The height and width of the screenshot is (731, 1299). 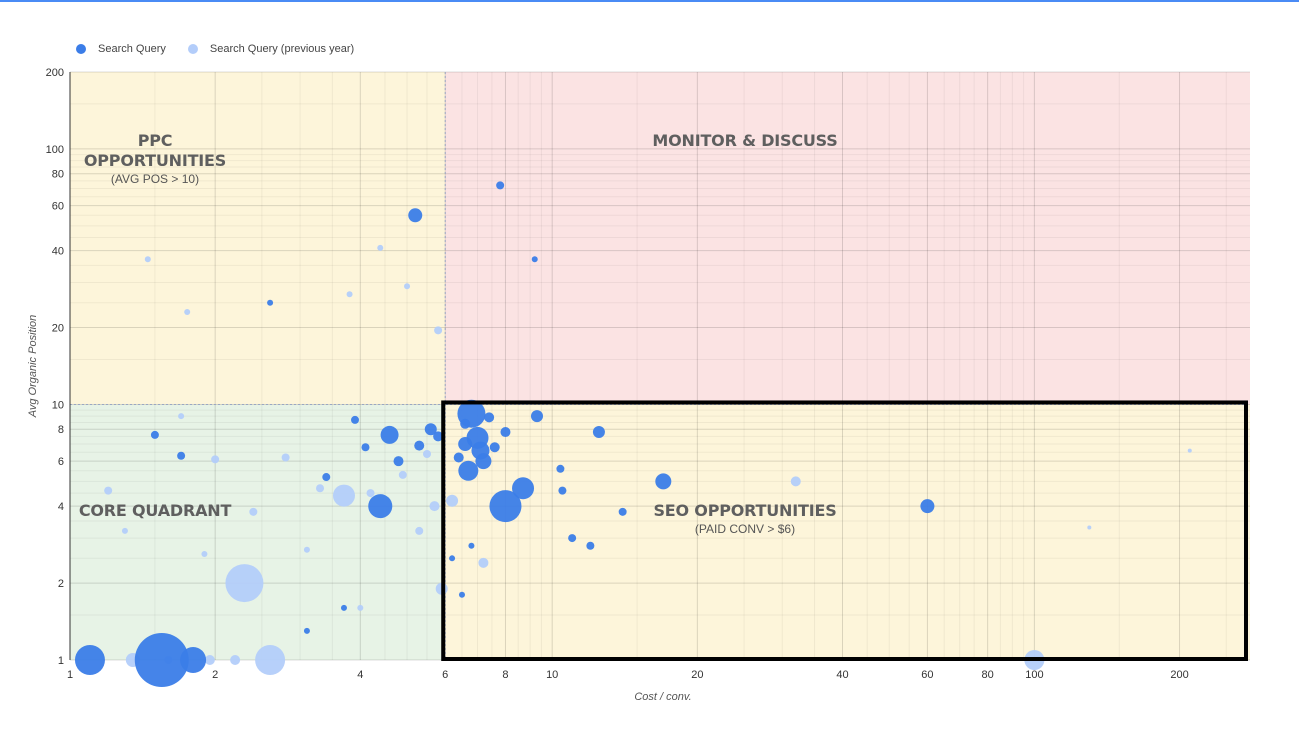 What do you see at coordinates (744, 140) in the screenshot?
I see `quadrant-title-1-0: MONITOR & DISCUSS` at bounding box center [744, 140].